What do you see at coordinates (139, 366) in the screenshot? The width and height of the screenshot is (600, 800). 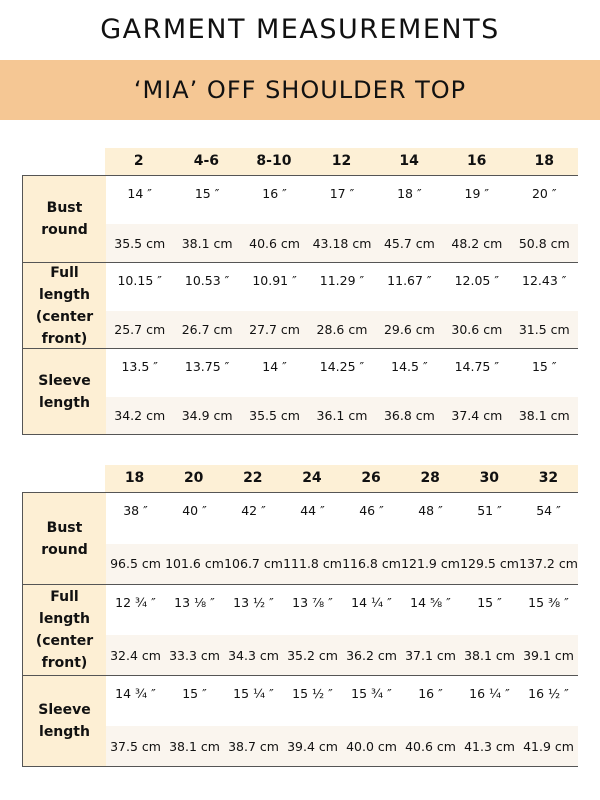 I see `inches-value: 13.5 ″` at bounding box center [139, 366].